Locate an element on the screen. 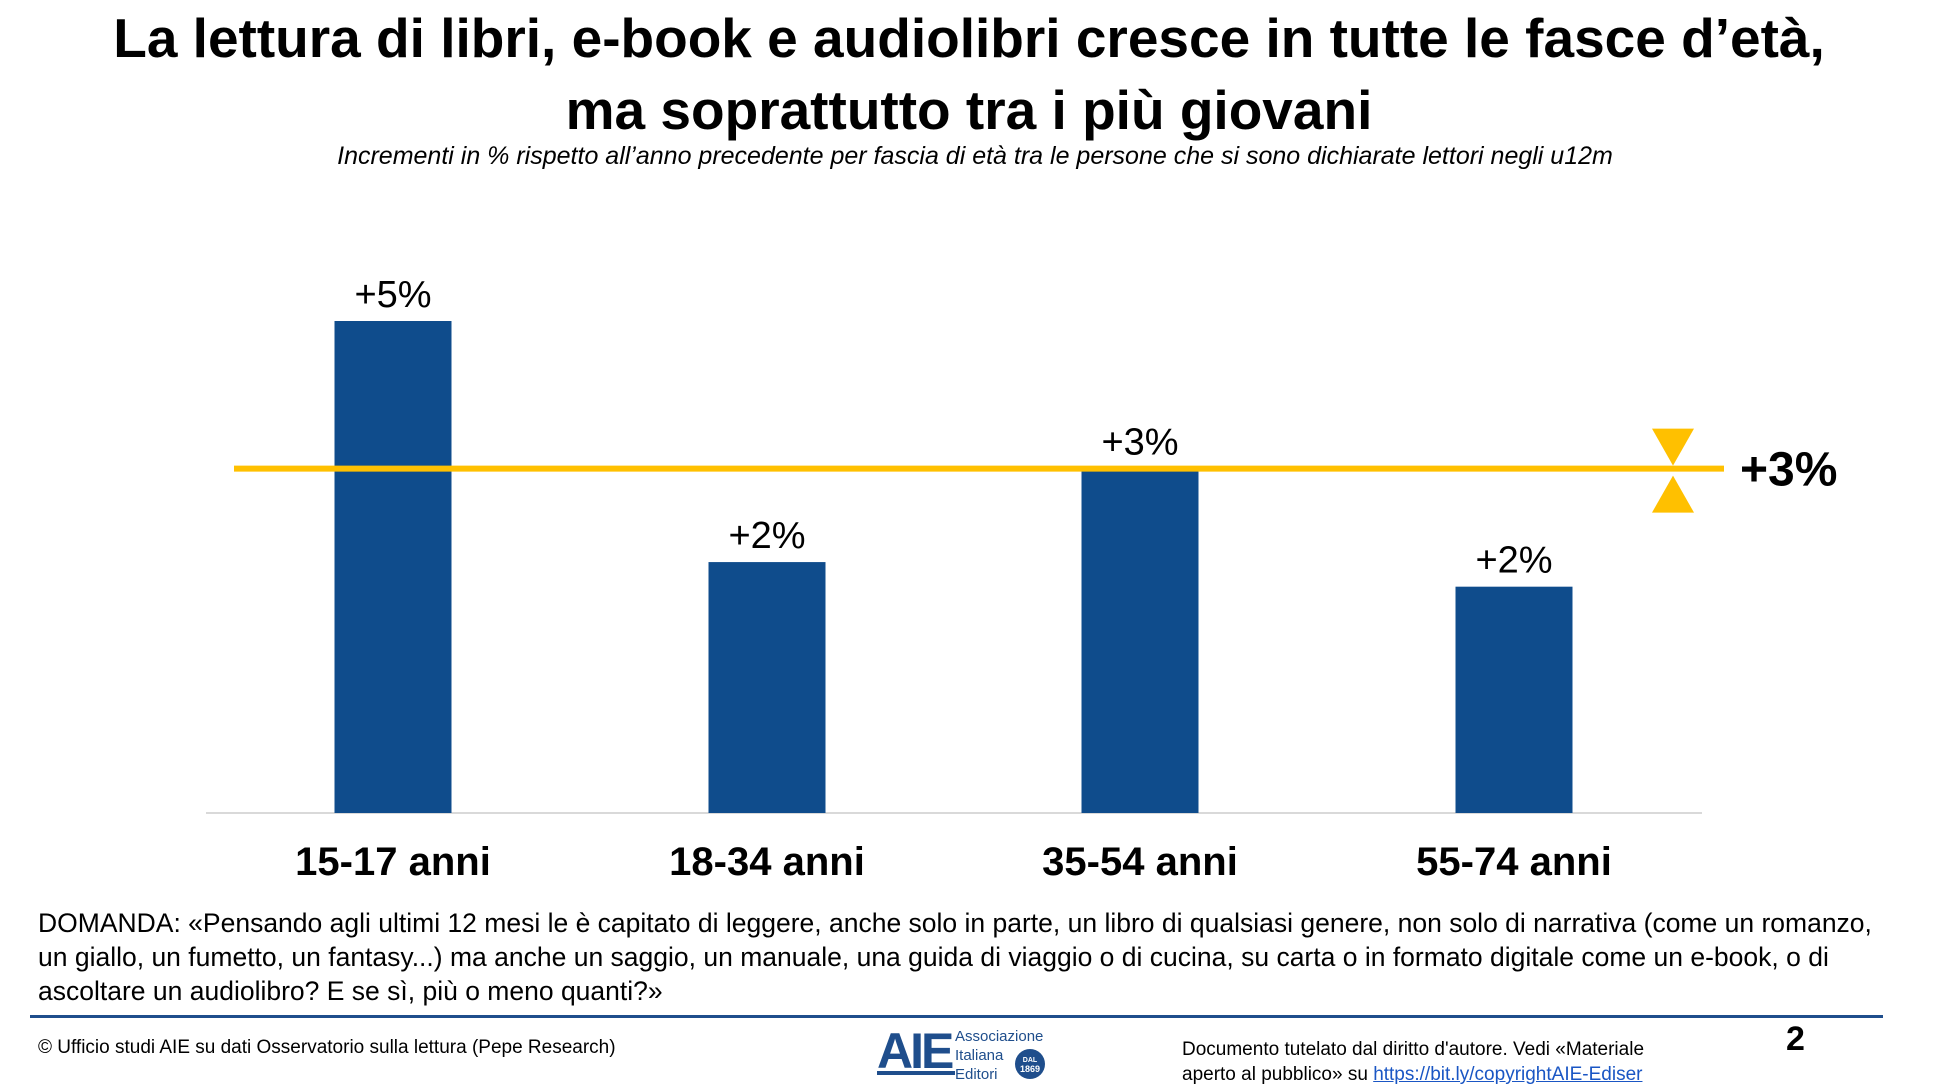 The width and height of the screenshot is (1938, 1087). data-label: +3% is located at coordinates (1139, 443).